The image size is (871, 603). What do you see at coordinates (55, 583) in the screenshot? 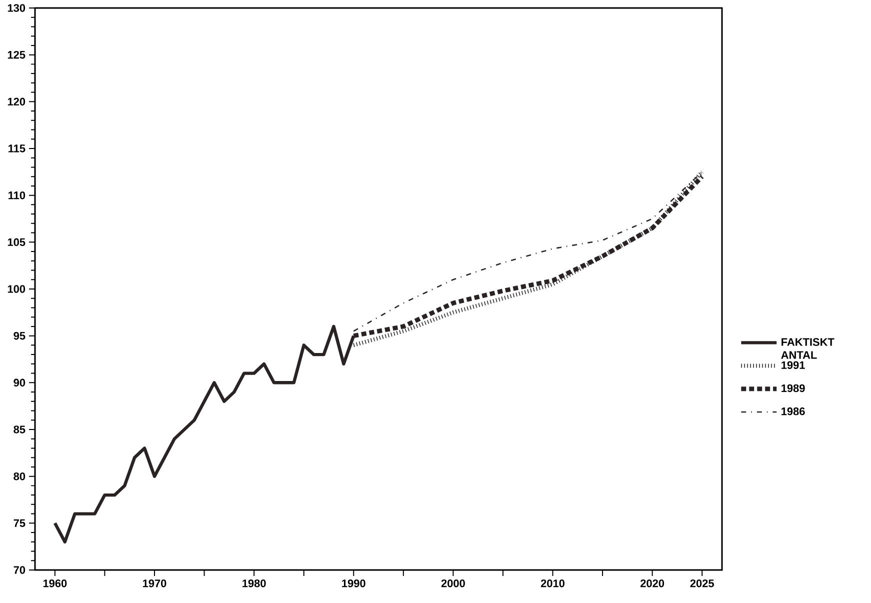
I see `x-tick-label: 1960` at bounding box center [55, 583].